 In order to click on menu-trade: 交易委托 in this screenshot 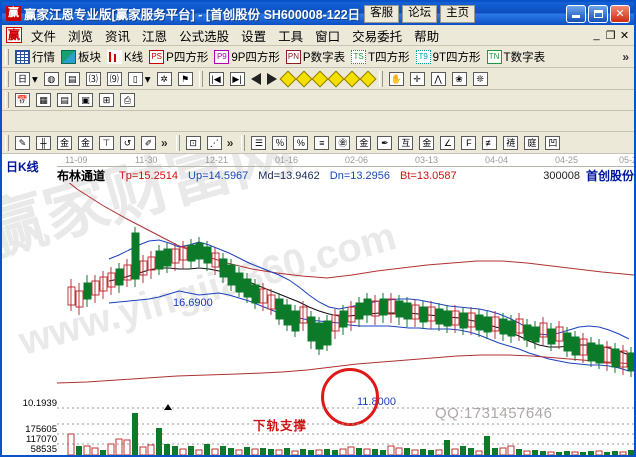, I will do `click(377, 36)`.